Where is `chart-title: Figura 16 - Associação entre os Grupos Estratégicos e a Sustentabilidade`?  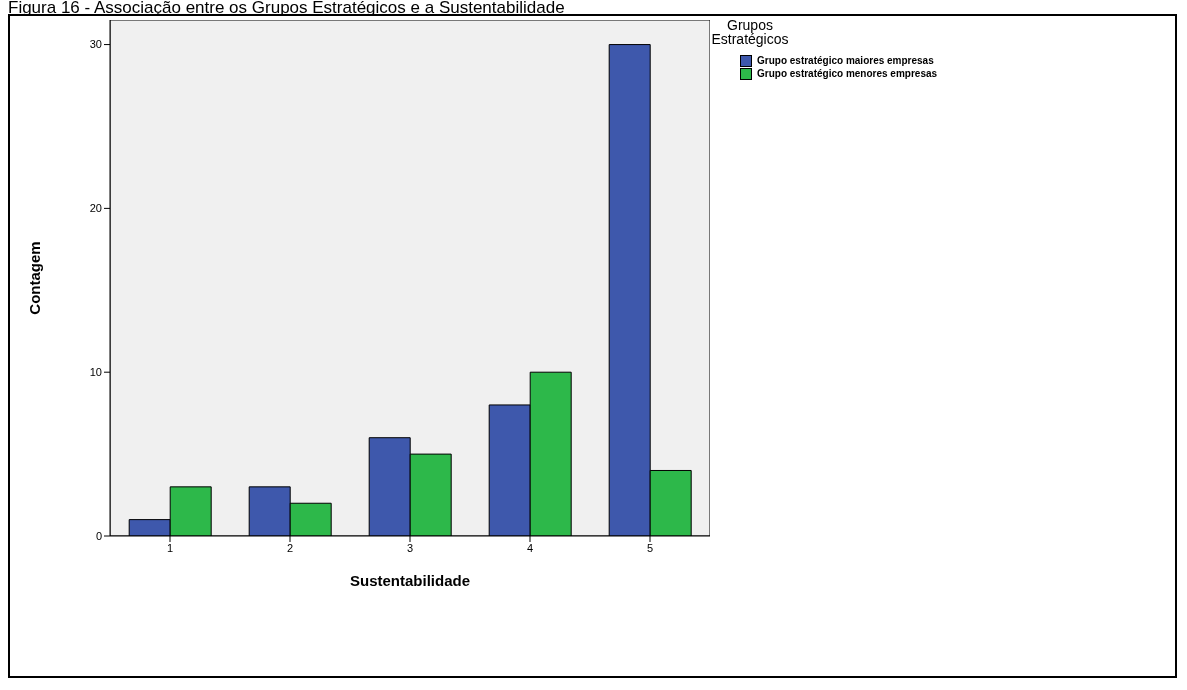 chart-title: Figura 16 - Associação entre os Grupos Estratégicos e a Sustentabilidade is located at coordinates (287, 8).